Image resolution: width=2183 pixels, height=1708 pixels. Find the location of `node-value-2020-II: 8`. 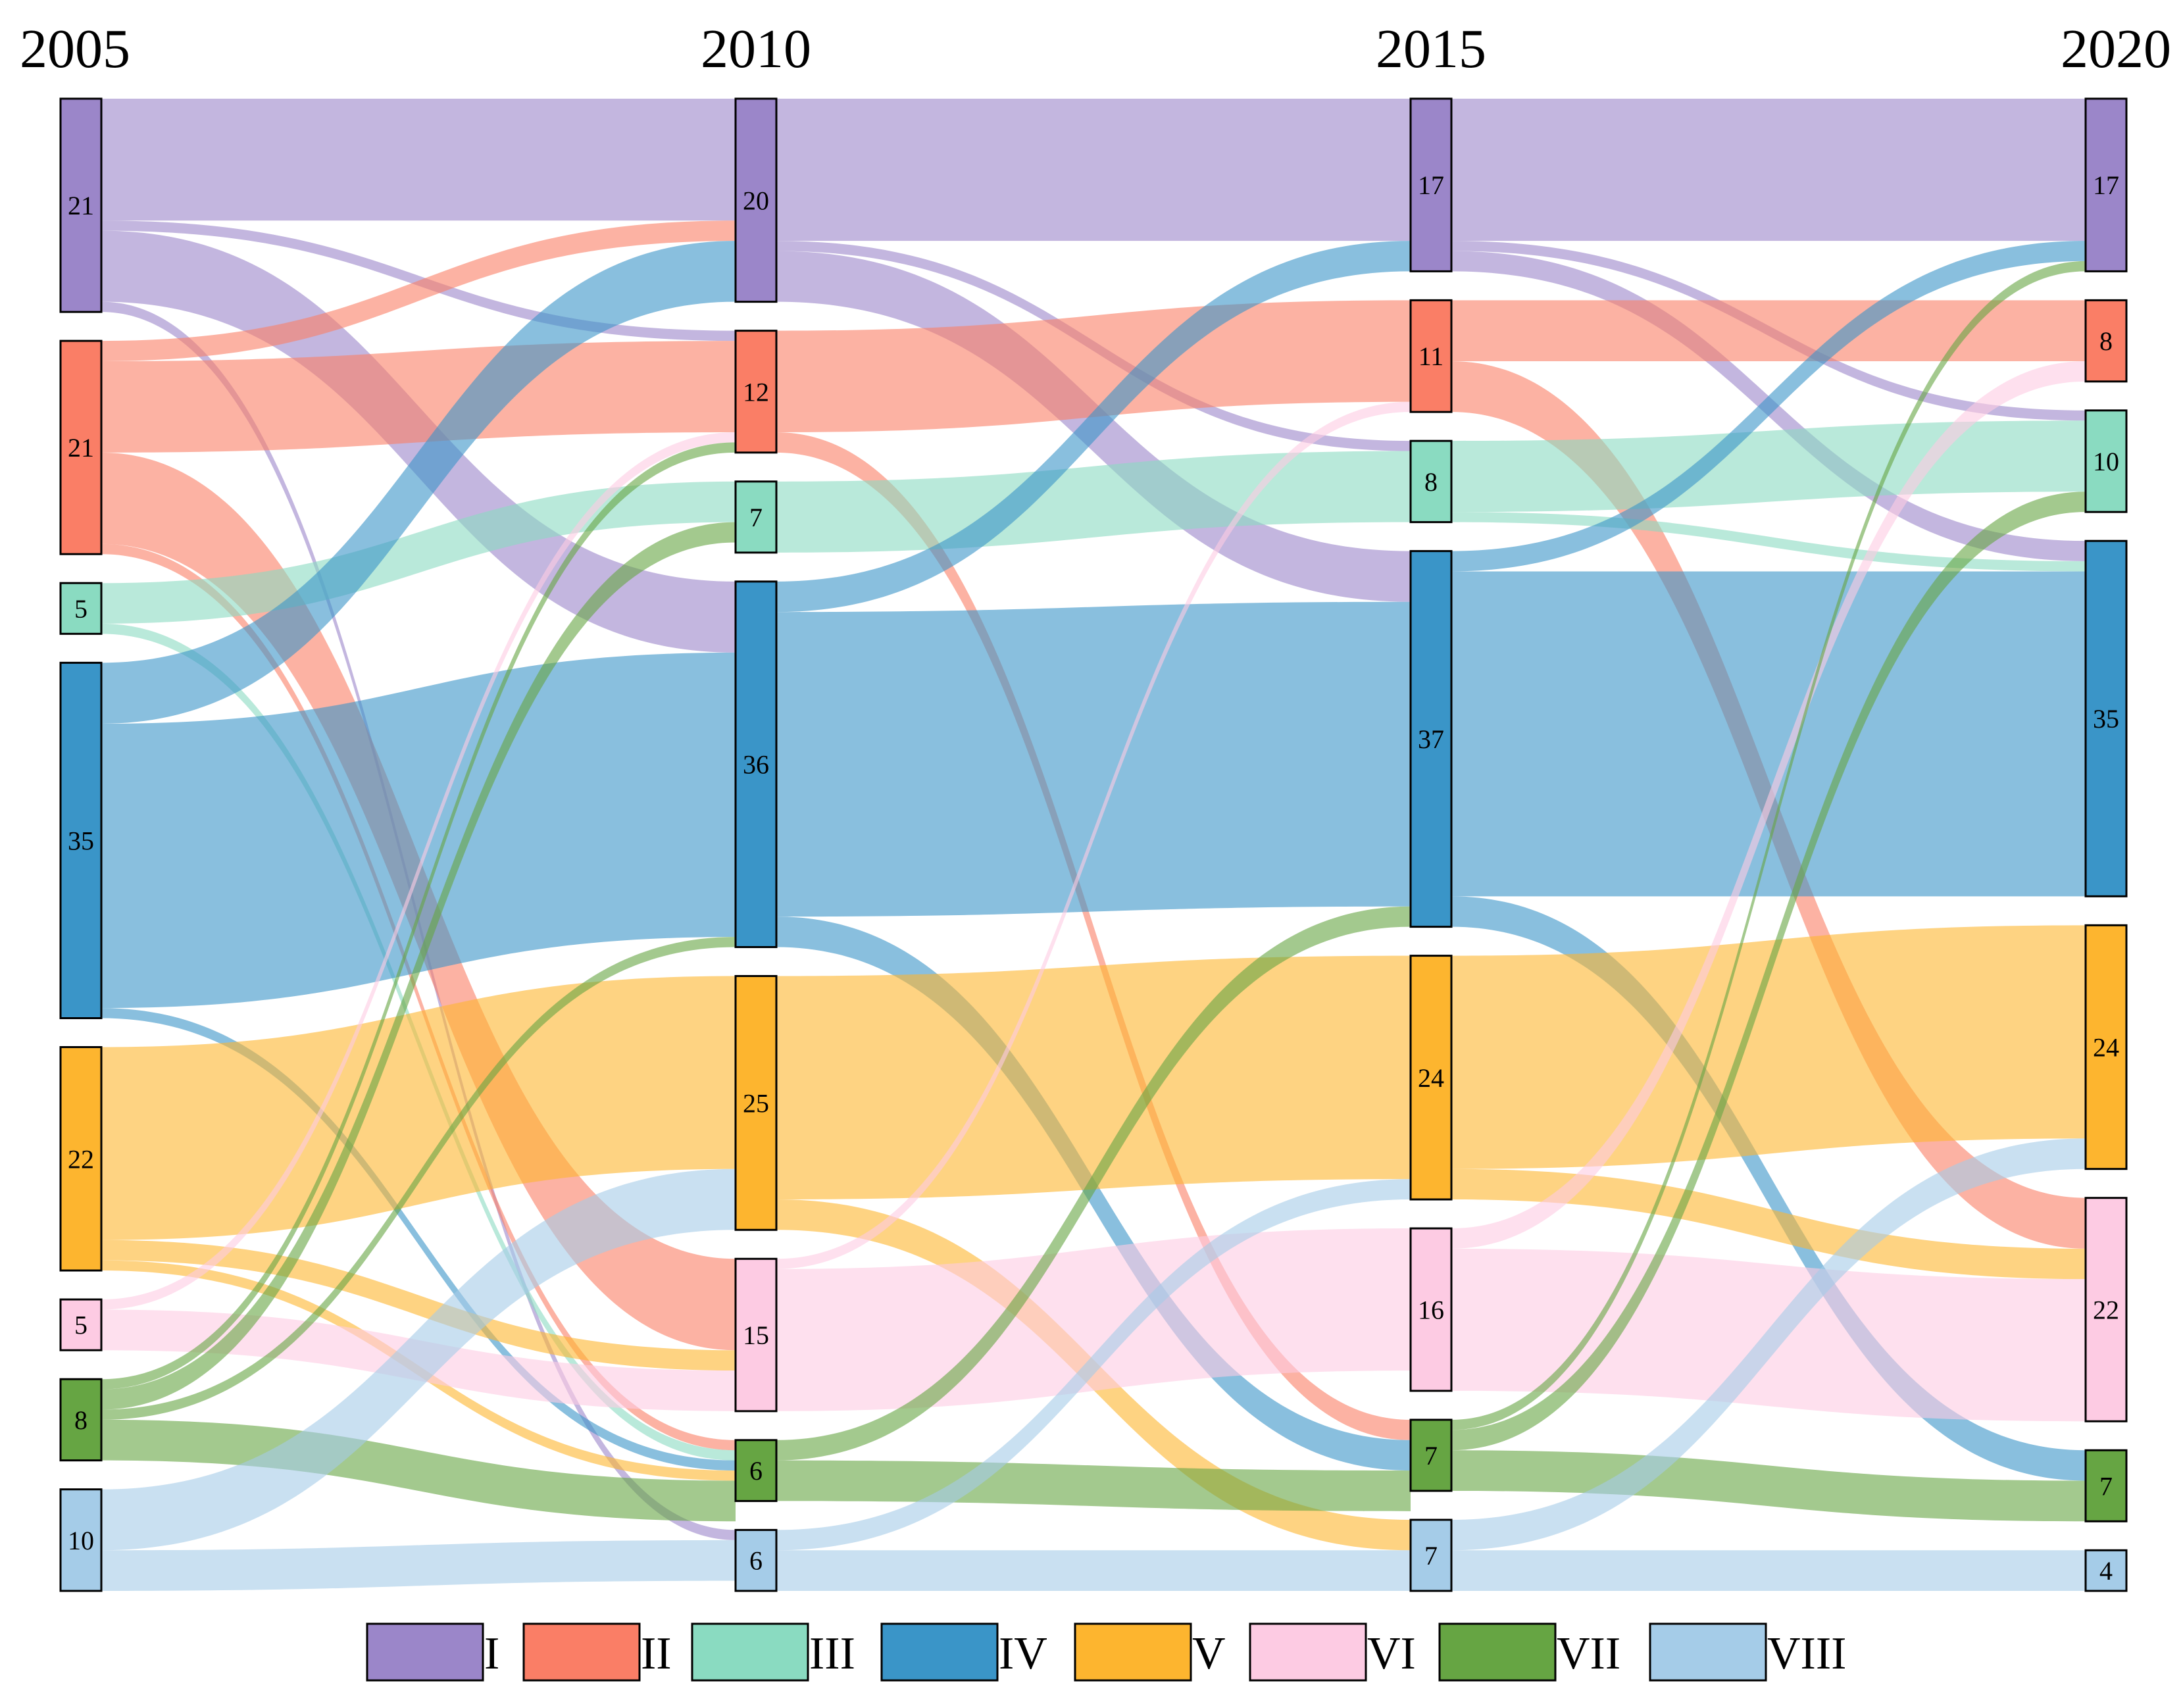

node-value-2020-II: 8 is located at coordinates (2106, 341).